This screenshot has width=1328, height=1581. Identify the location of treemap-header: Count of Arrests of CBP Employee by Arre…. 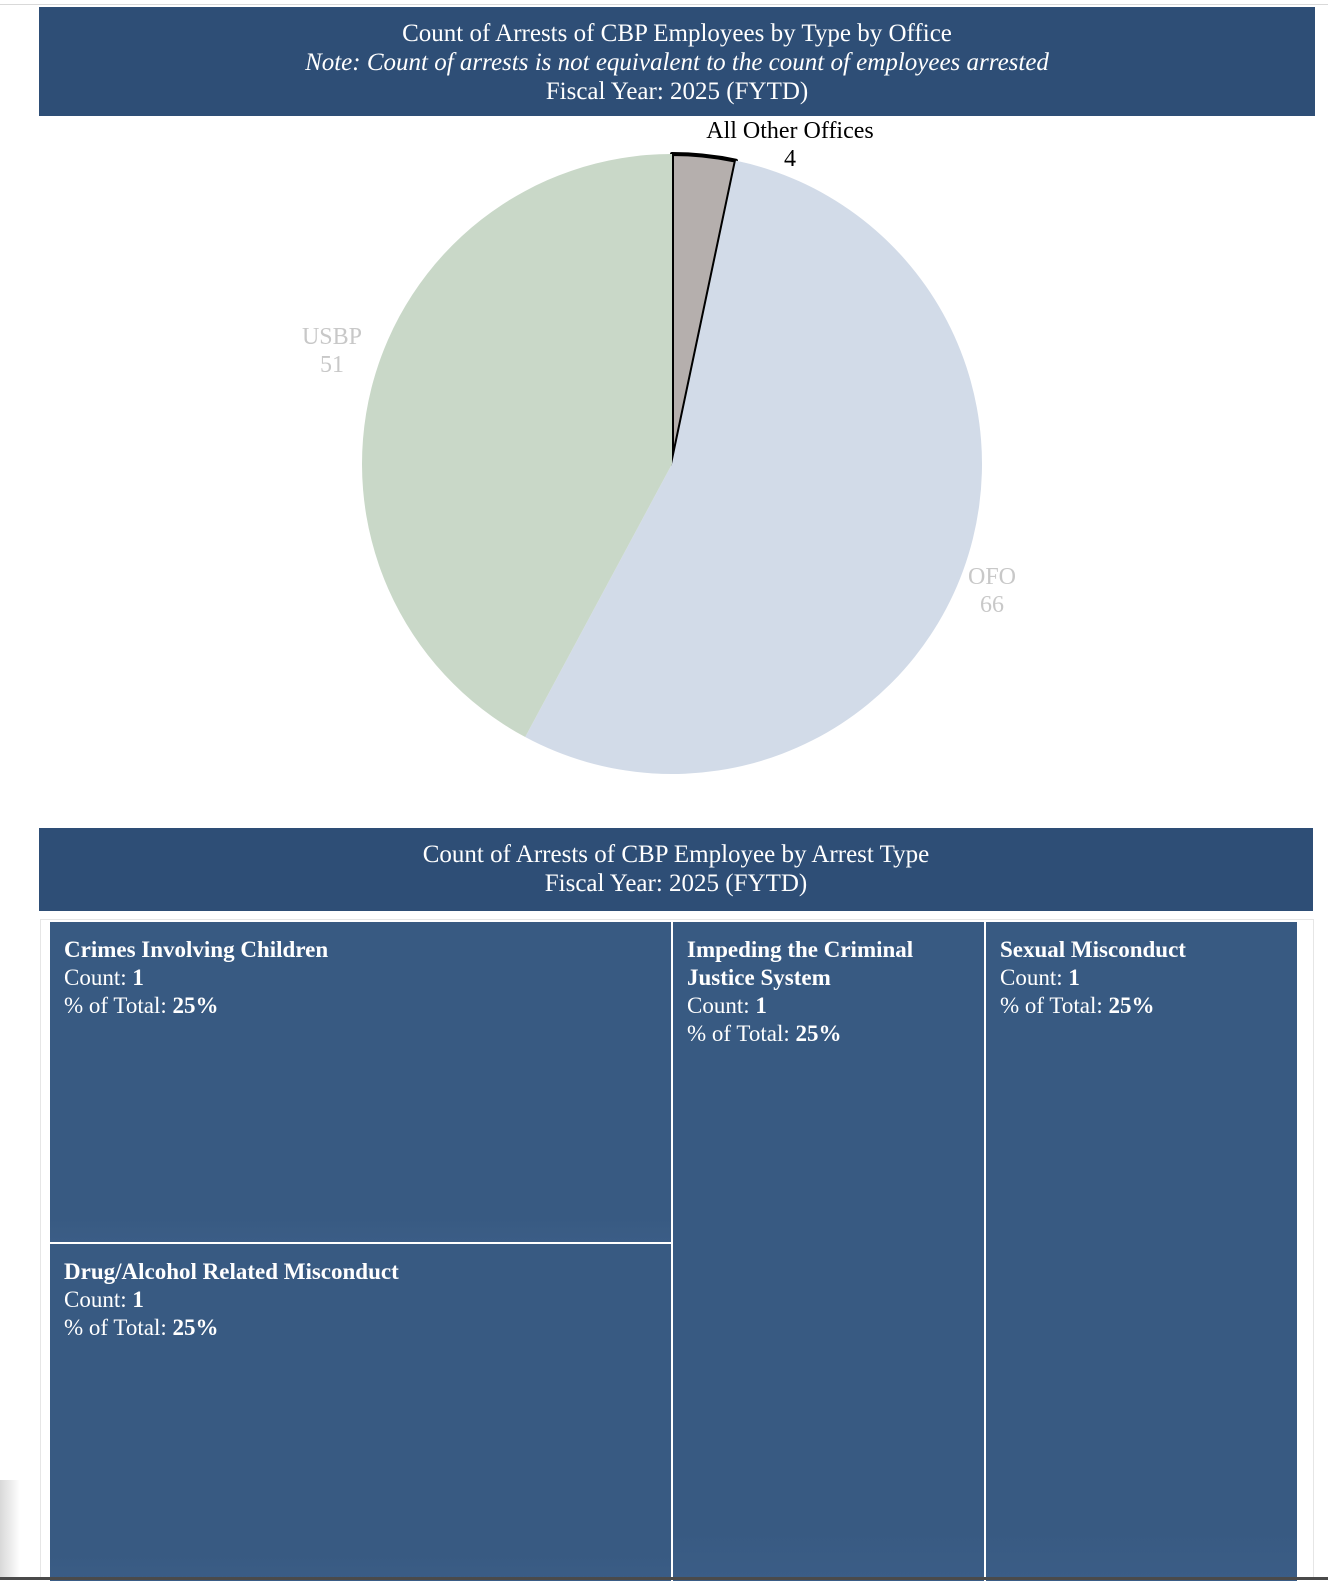
(676, 869).